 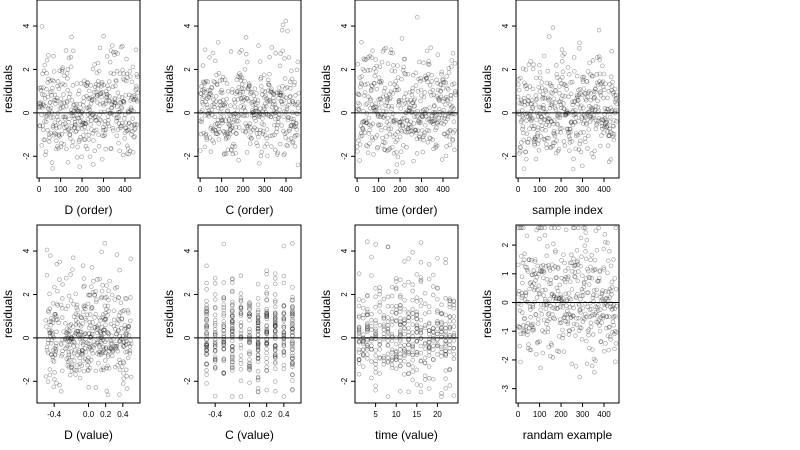 I want to click on plot-frame, so click(x=88, y=89).